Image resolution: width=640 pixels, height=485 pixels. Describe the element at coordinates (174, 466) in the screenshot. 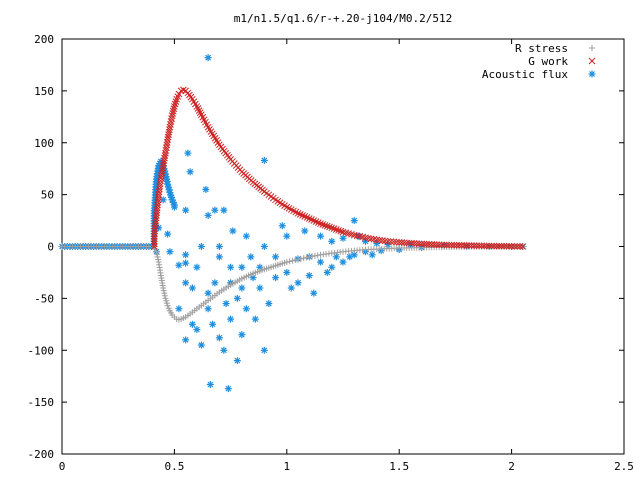

I see `x-tick-label: 0.5` at that location.